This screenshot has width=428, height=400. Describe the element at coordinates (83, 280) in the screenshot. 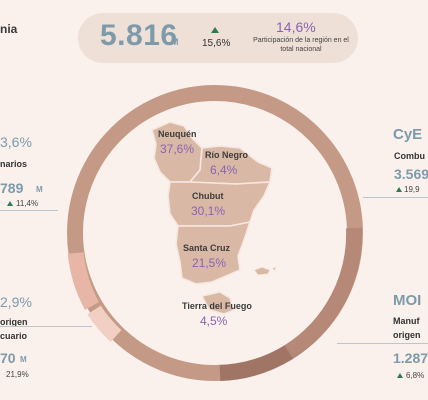

I see `ring-segment-left-upper` at that location.